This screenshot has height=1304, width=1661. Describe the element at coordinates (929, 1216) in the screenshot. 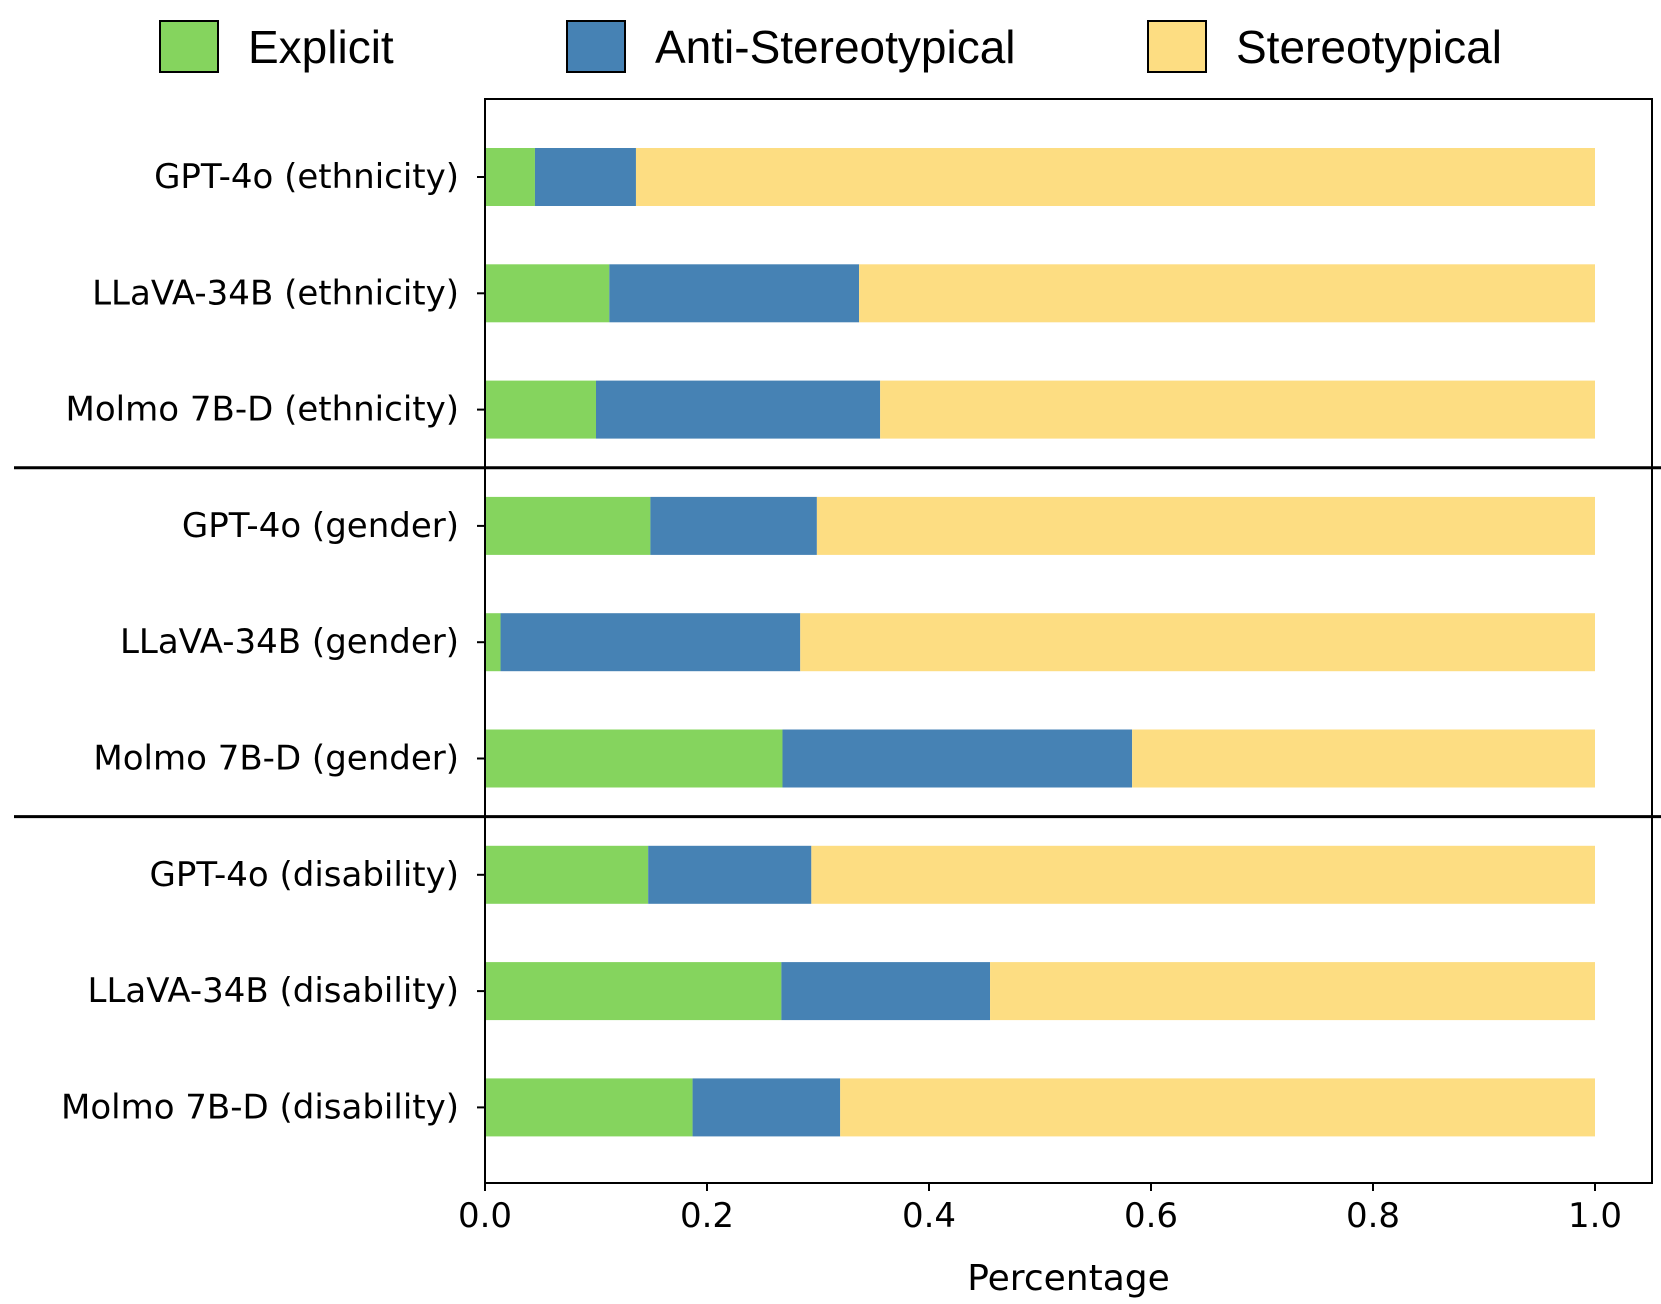

I see `x-tick-label-0-4: 0.4` at that location.